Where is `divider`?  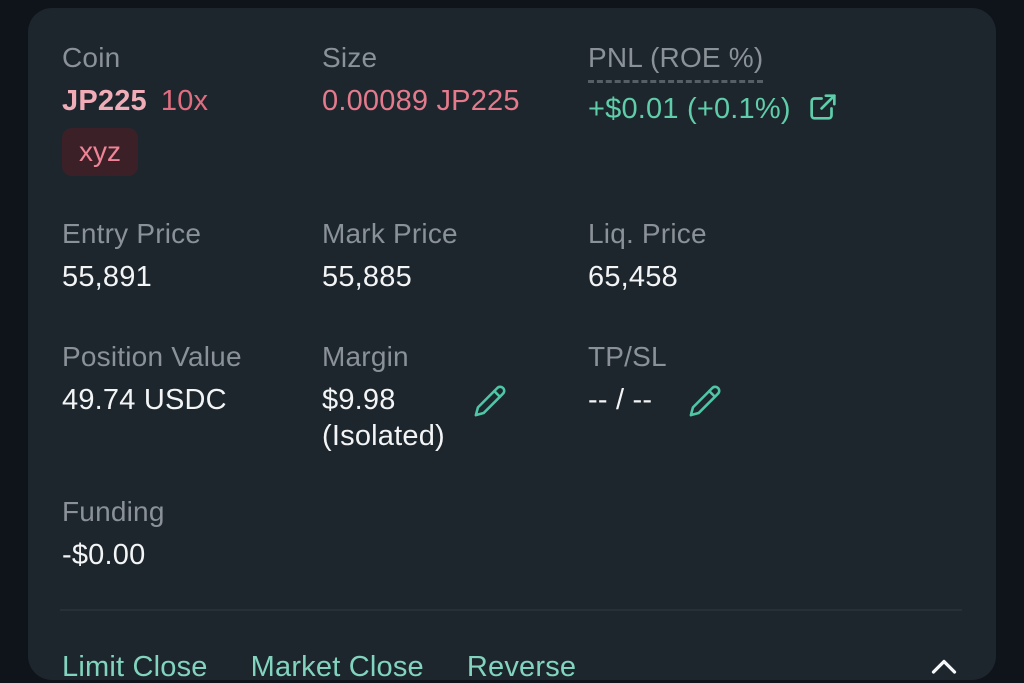
divider is located at coordinates (511, 610).